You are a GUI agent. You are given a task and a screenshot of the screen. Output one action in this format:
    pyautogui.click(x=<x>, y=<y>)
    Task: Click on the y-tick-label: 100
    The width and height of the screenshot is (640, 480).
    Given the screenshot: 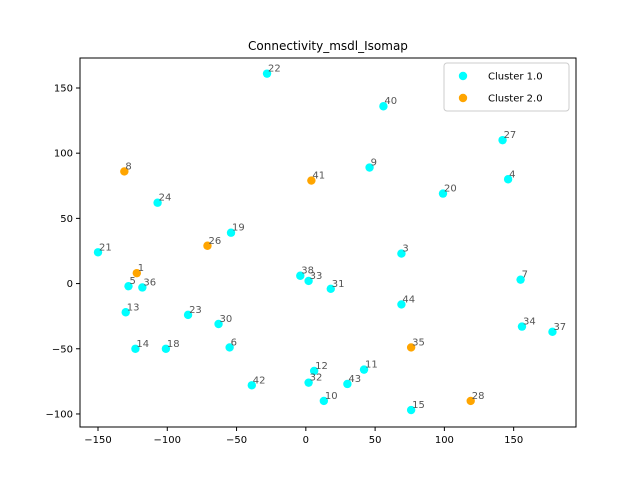 What is the action you would take?
    pyautogui.click(x=63, y=154)
    